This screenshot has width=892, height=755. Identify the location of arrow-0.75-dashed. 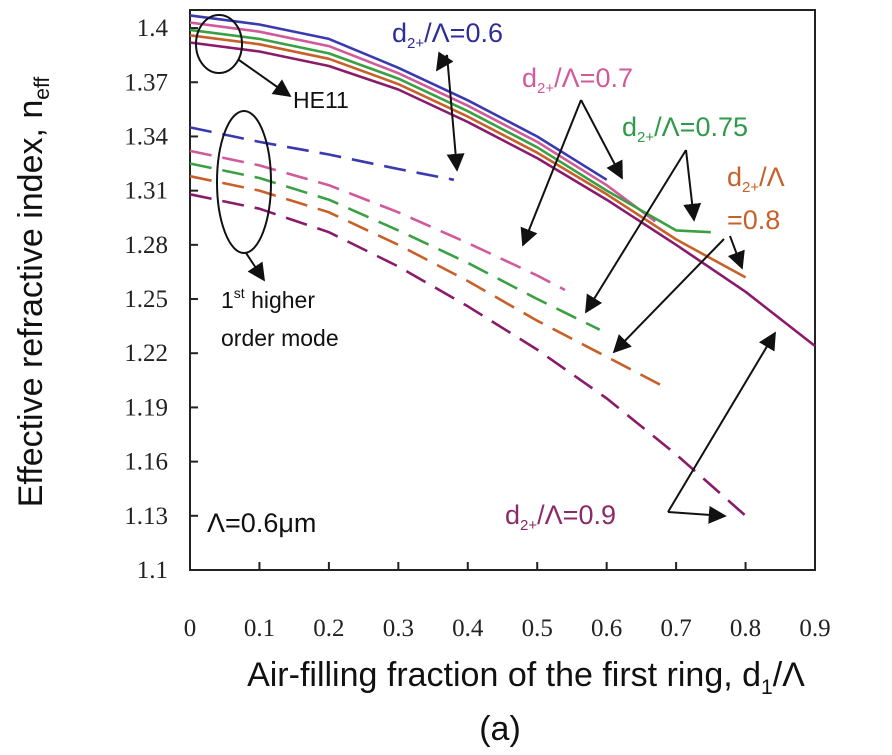
(636, 231).